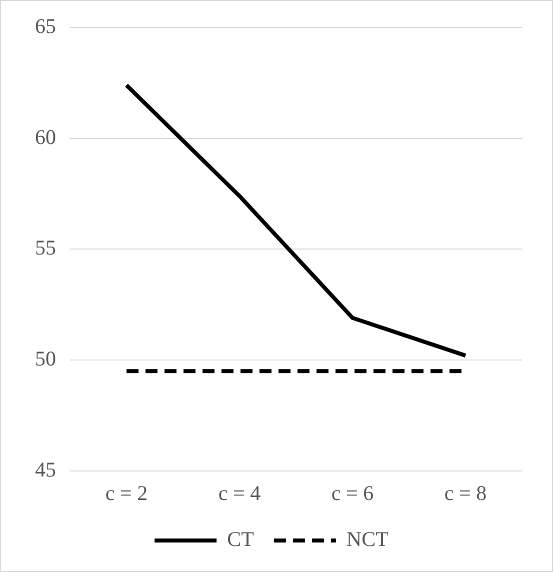 Image resolution: width=553 pixels, height=572 pixels. I want to click on x-tick-label: c = 2, so click(126, 492).